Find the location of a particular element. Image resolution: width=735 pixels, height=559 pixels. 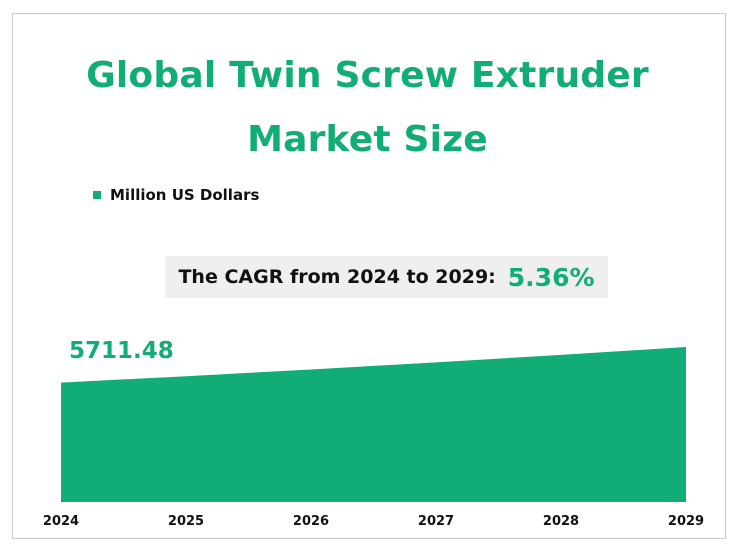

cagr-value: 5.36% is located at coordinates (551, 277).